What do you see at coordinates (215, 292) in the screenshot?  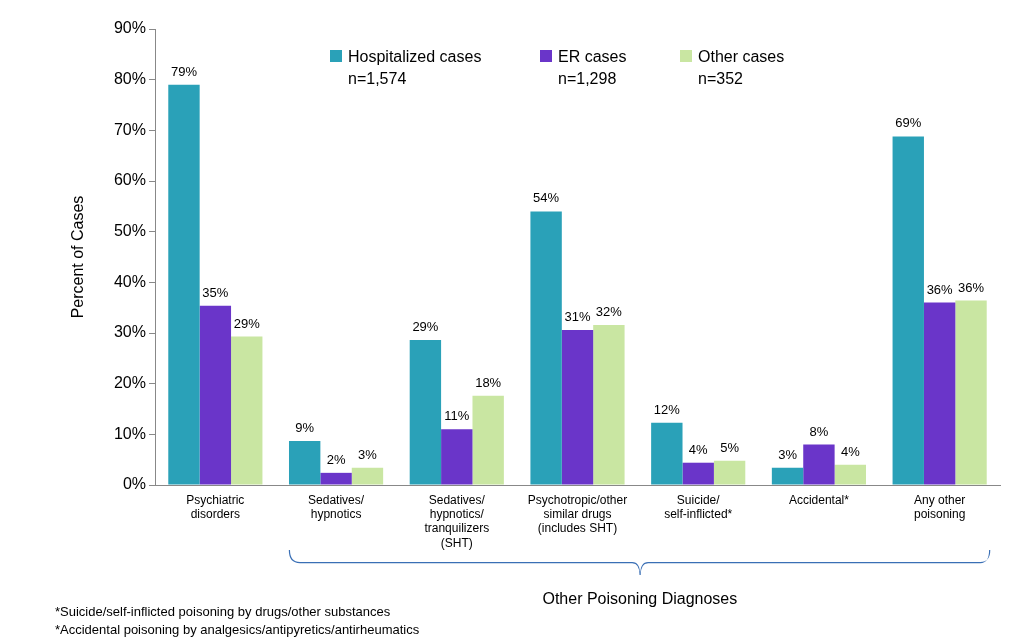 I see `data-label: 35%` at bounding box center [215, 292].